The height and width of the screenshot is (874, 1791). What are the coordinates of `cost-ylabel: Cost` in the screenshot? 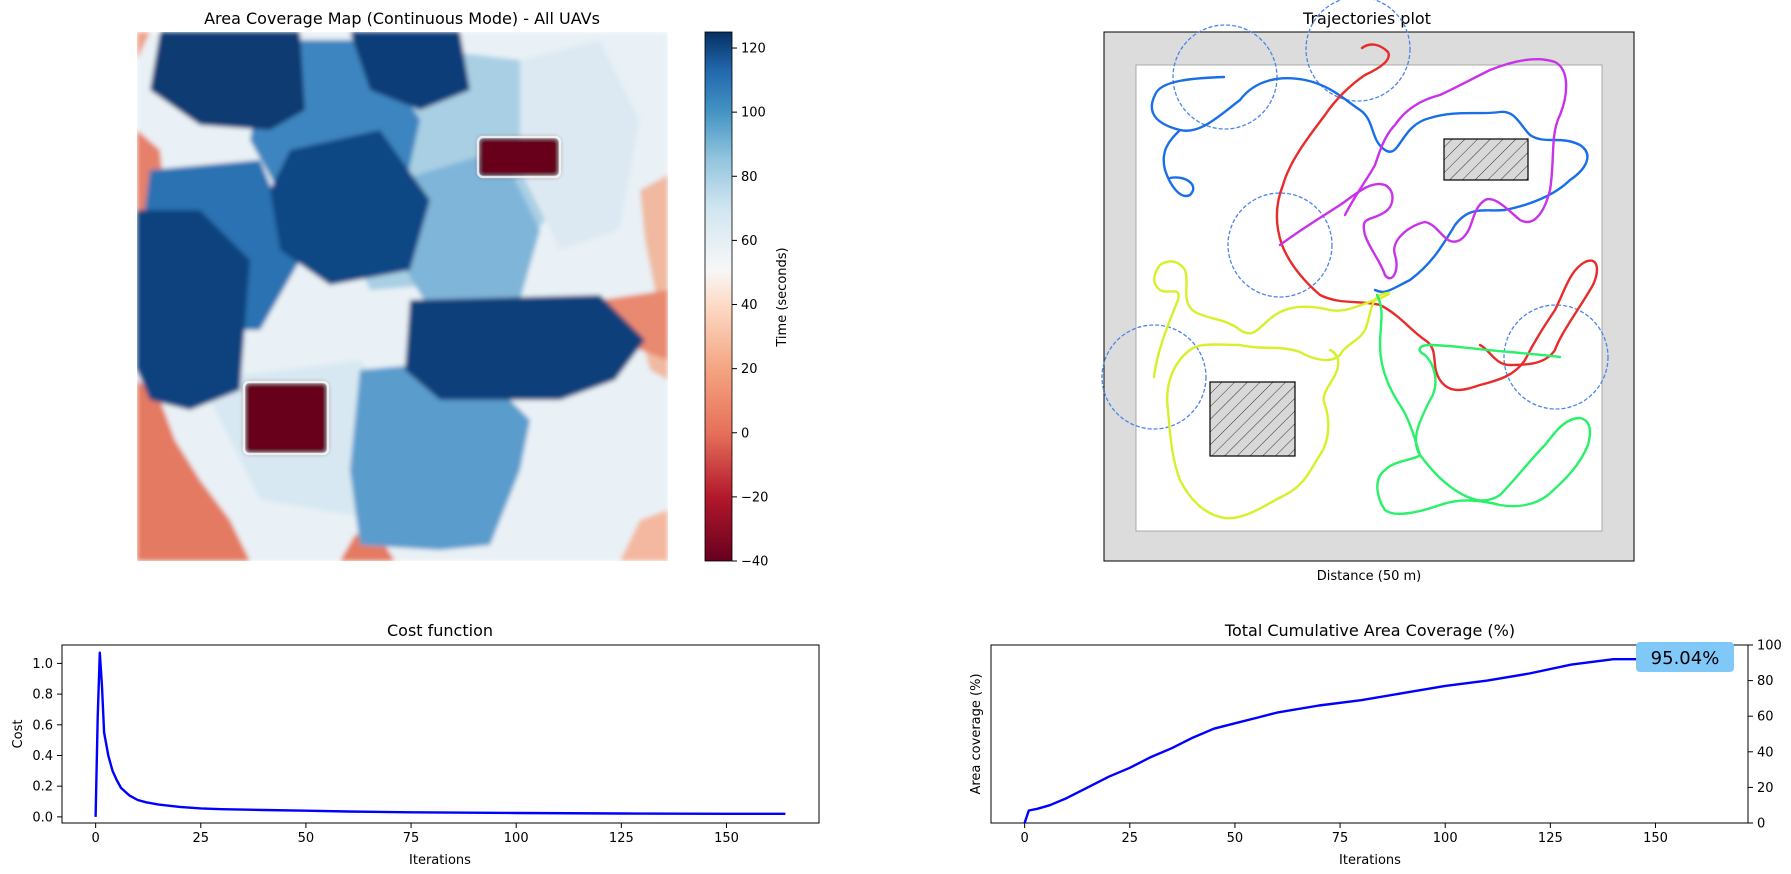 It's located at (18, 734).